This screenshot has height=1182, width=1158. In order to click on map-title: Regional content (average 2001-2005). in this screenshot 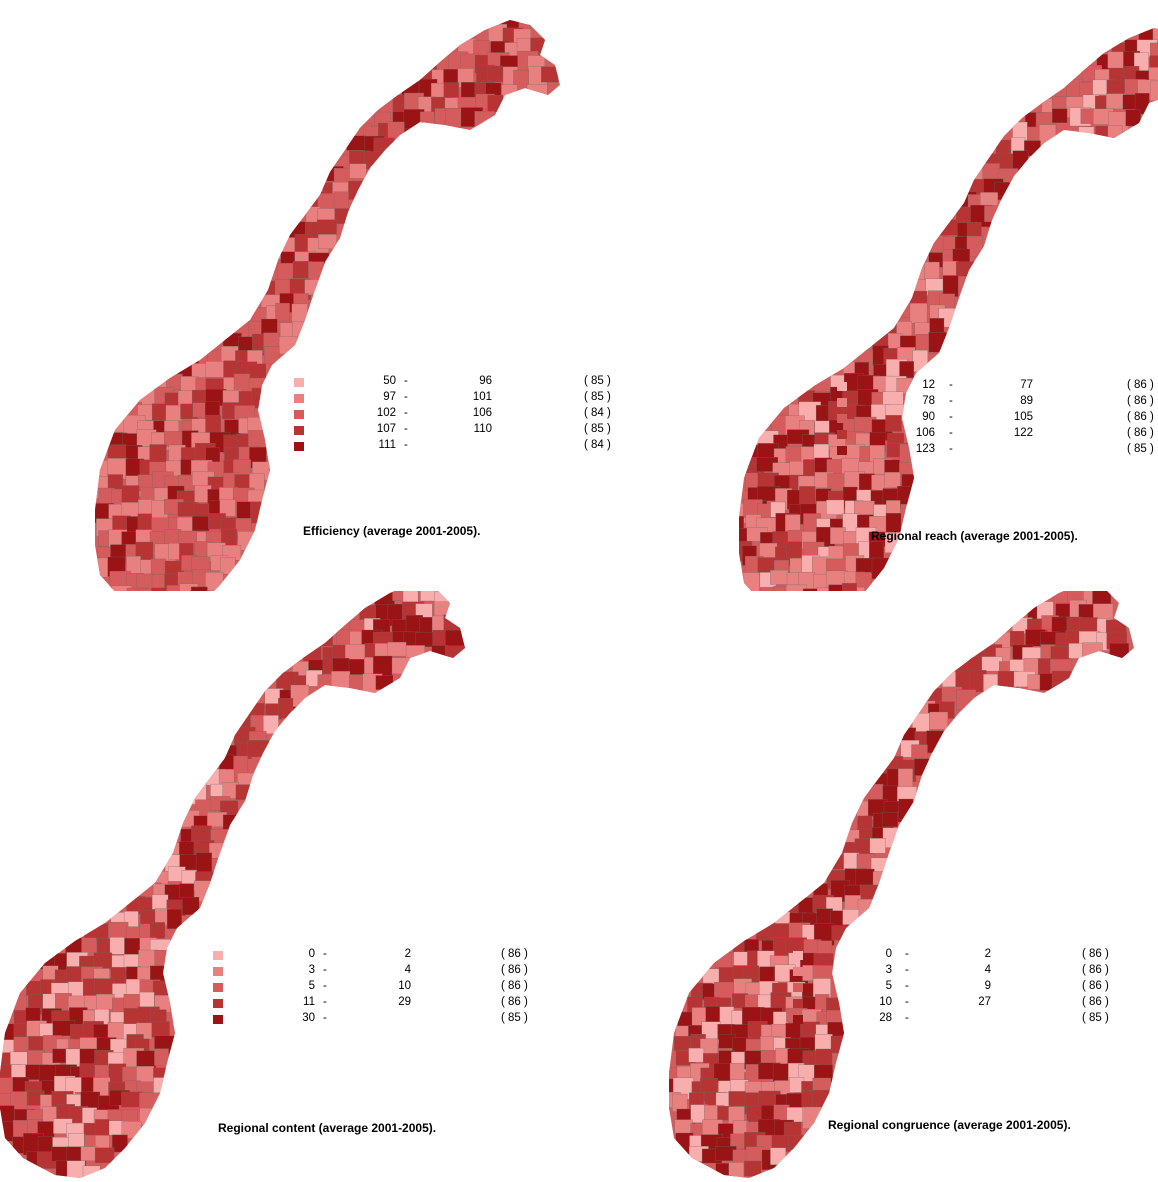, I will do `click(327, 1128)`.